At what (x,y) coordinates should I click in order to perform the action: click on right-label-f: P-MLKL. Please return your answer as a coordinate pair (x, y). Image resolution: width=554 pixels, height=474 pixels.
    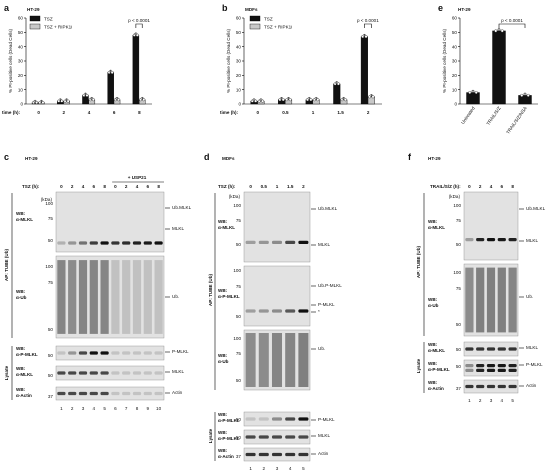
    Looking at the image, I should click on (534, 364).